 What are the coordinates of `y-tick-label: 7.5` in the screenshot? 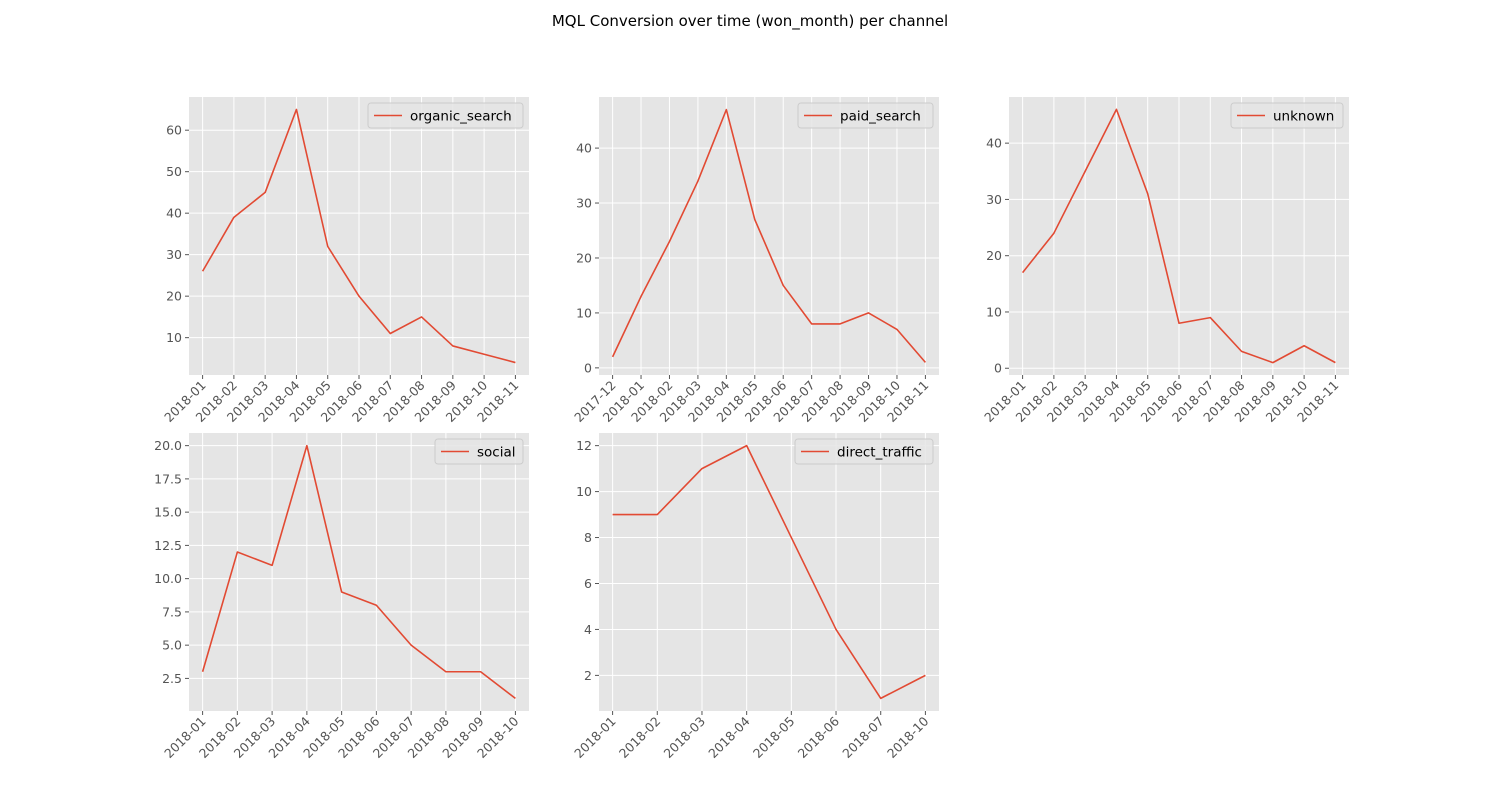 It's located at (172, 611).